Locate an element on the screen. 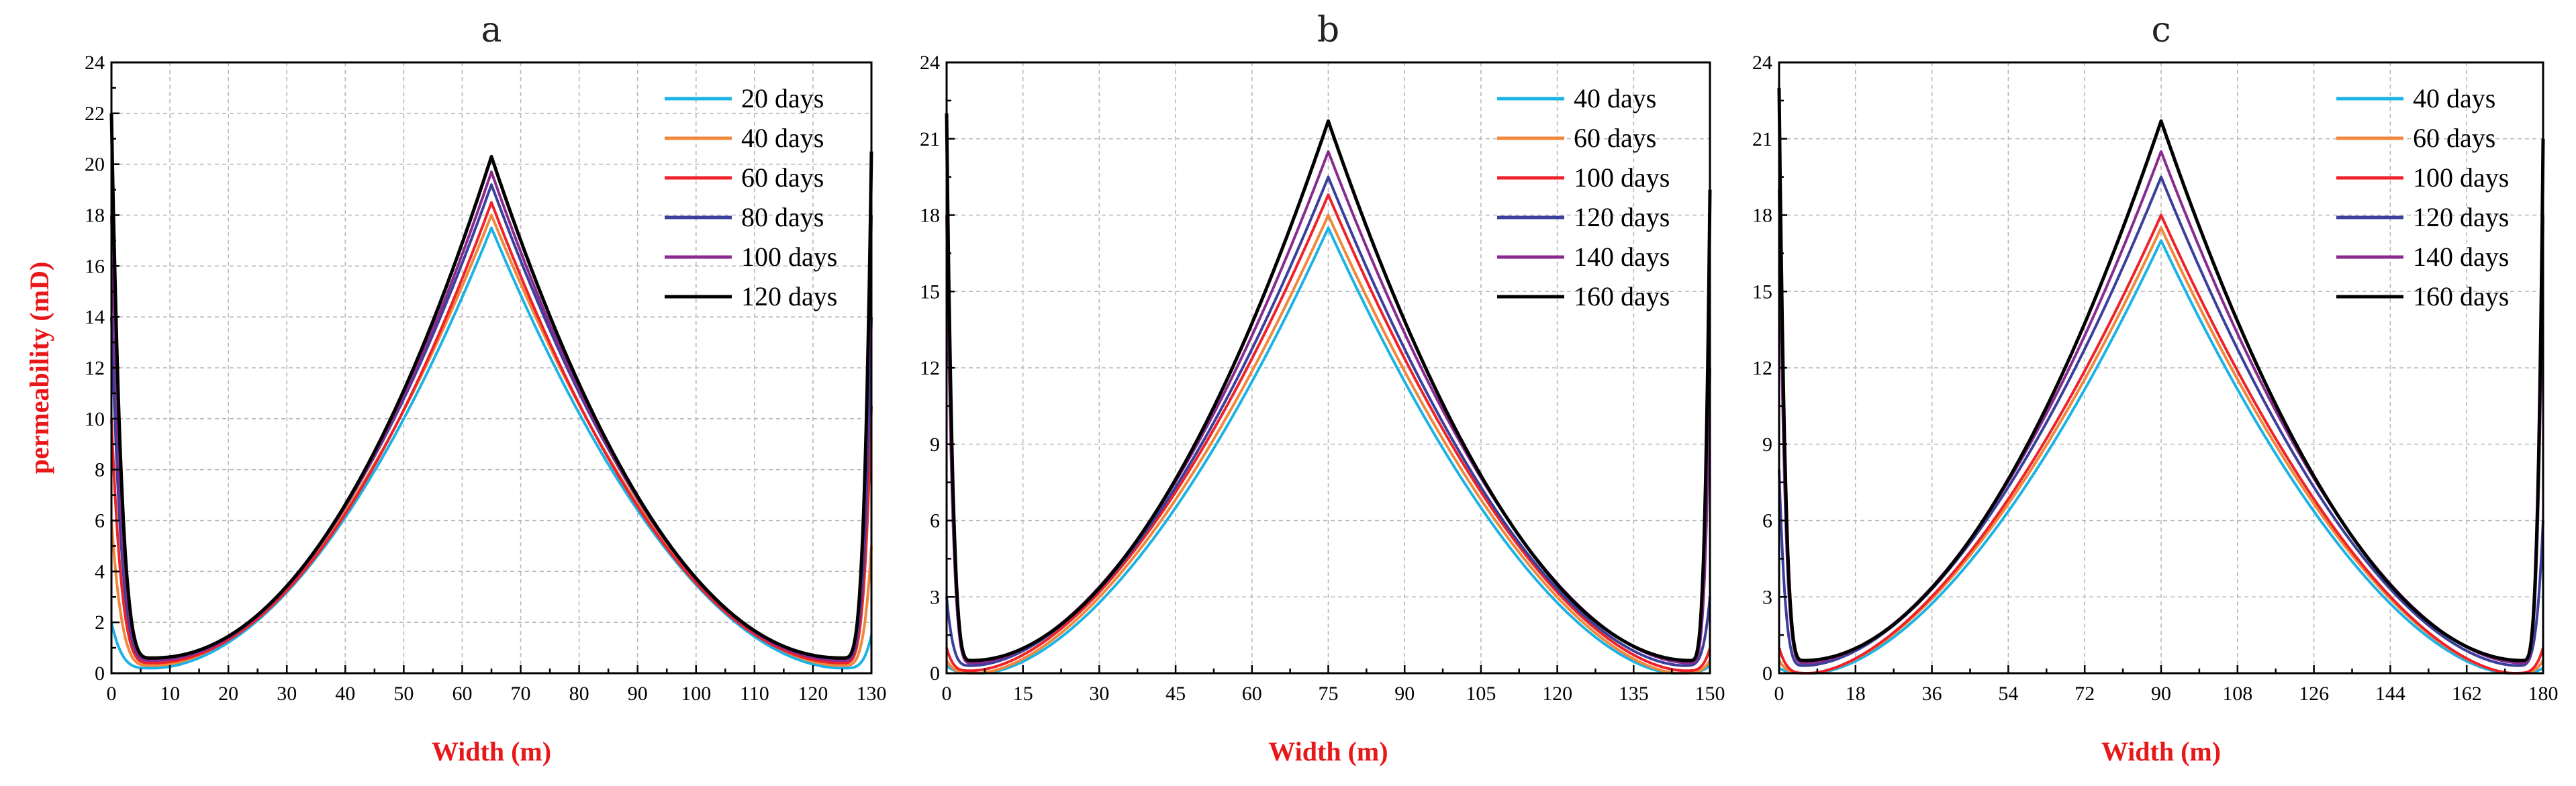  y-tick-label: 16 is located at coordinates (95, 266).